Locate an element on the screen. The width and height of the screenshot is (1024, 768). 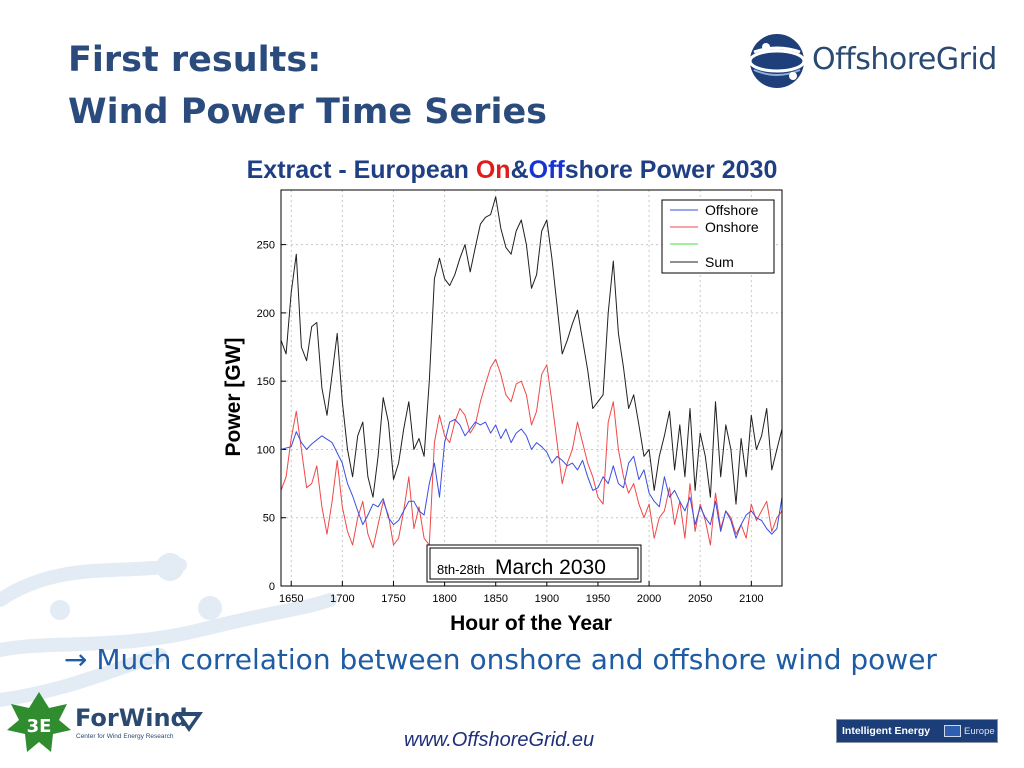
iee-region: Europe is located at coordinates (979, 731).